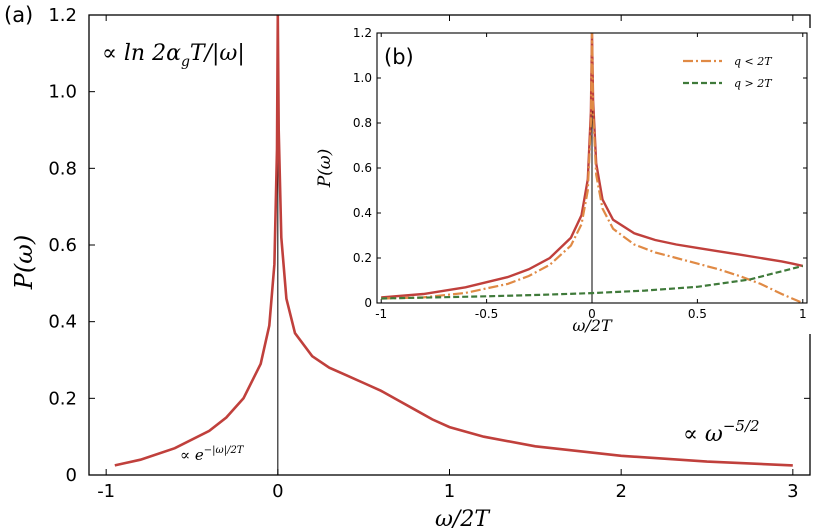 This screenshot has width=830, height=532. I want to click on x-tick-label: -0.5, so click(486, 314).